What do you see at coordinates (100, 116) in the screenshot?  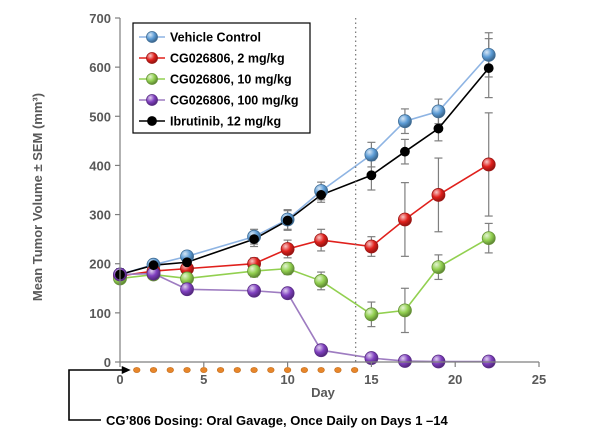 I see `y-tick-label: 500` at bounding box center [100, 116].